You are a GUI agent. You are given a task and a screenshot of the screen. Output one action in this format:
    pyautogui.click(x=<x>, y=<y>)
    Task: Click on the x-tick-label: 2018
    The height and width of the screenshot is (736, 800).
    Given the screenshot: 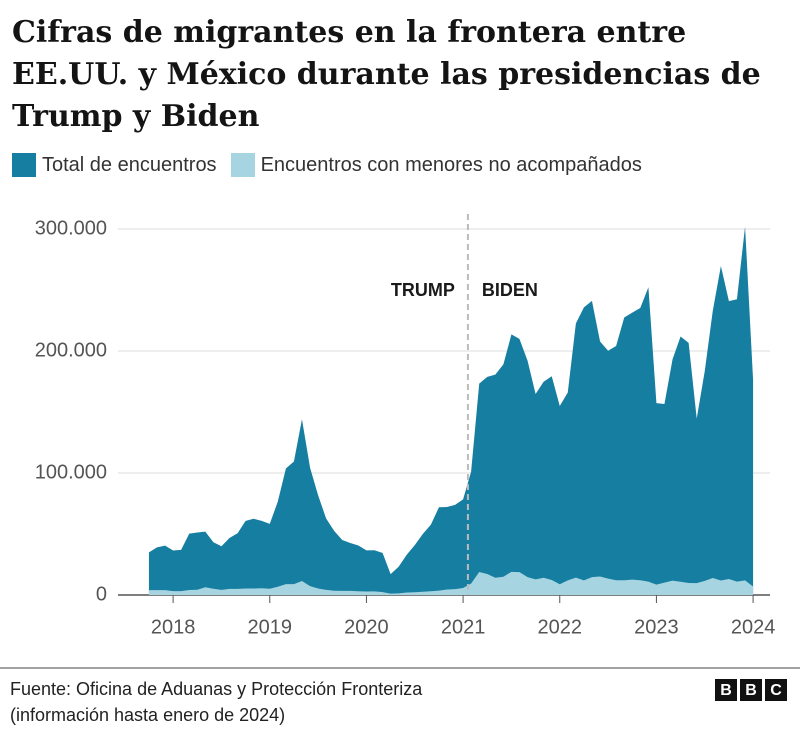 What is the action you would take?
    pyautogui.click(x=173, y=627)
    